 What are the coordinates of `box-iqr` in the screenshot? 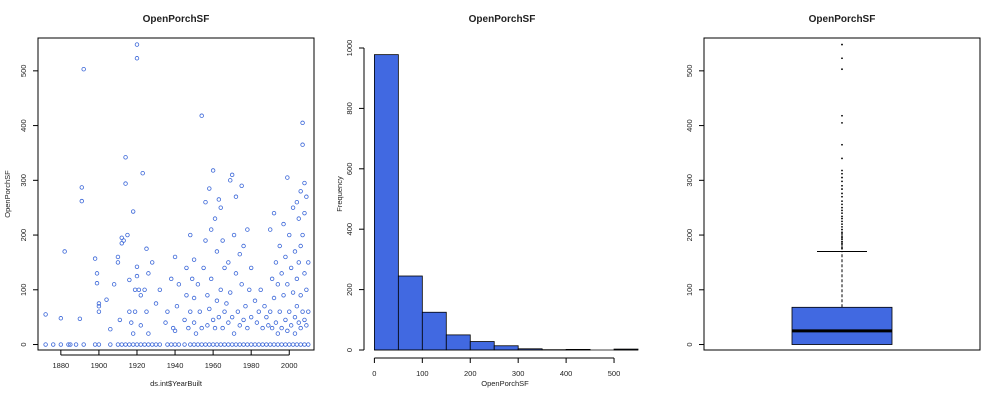 It's located at (842, 325).